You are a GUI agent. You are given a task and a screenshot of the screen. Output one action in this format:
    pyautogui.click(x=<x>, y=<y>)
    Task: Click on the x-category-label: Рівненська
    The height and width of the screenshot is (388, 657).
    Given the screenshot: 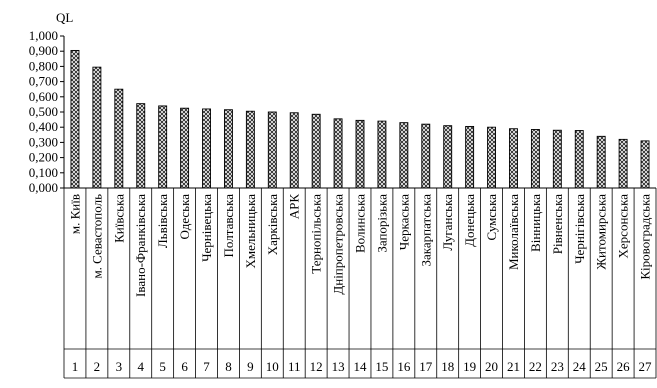 What is the action you would take?
    pyautogui.click(x=557, y=224)
    